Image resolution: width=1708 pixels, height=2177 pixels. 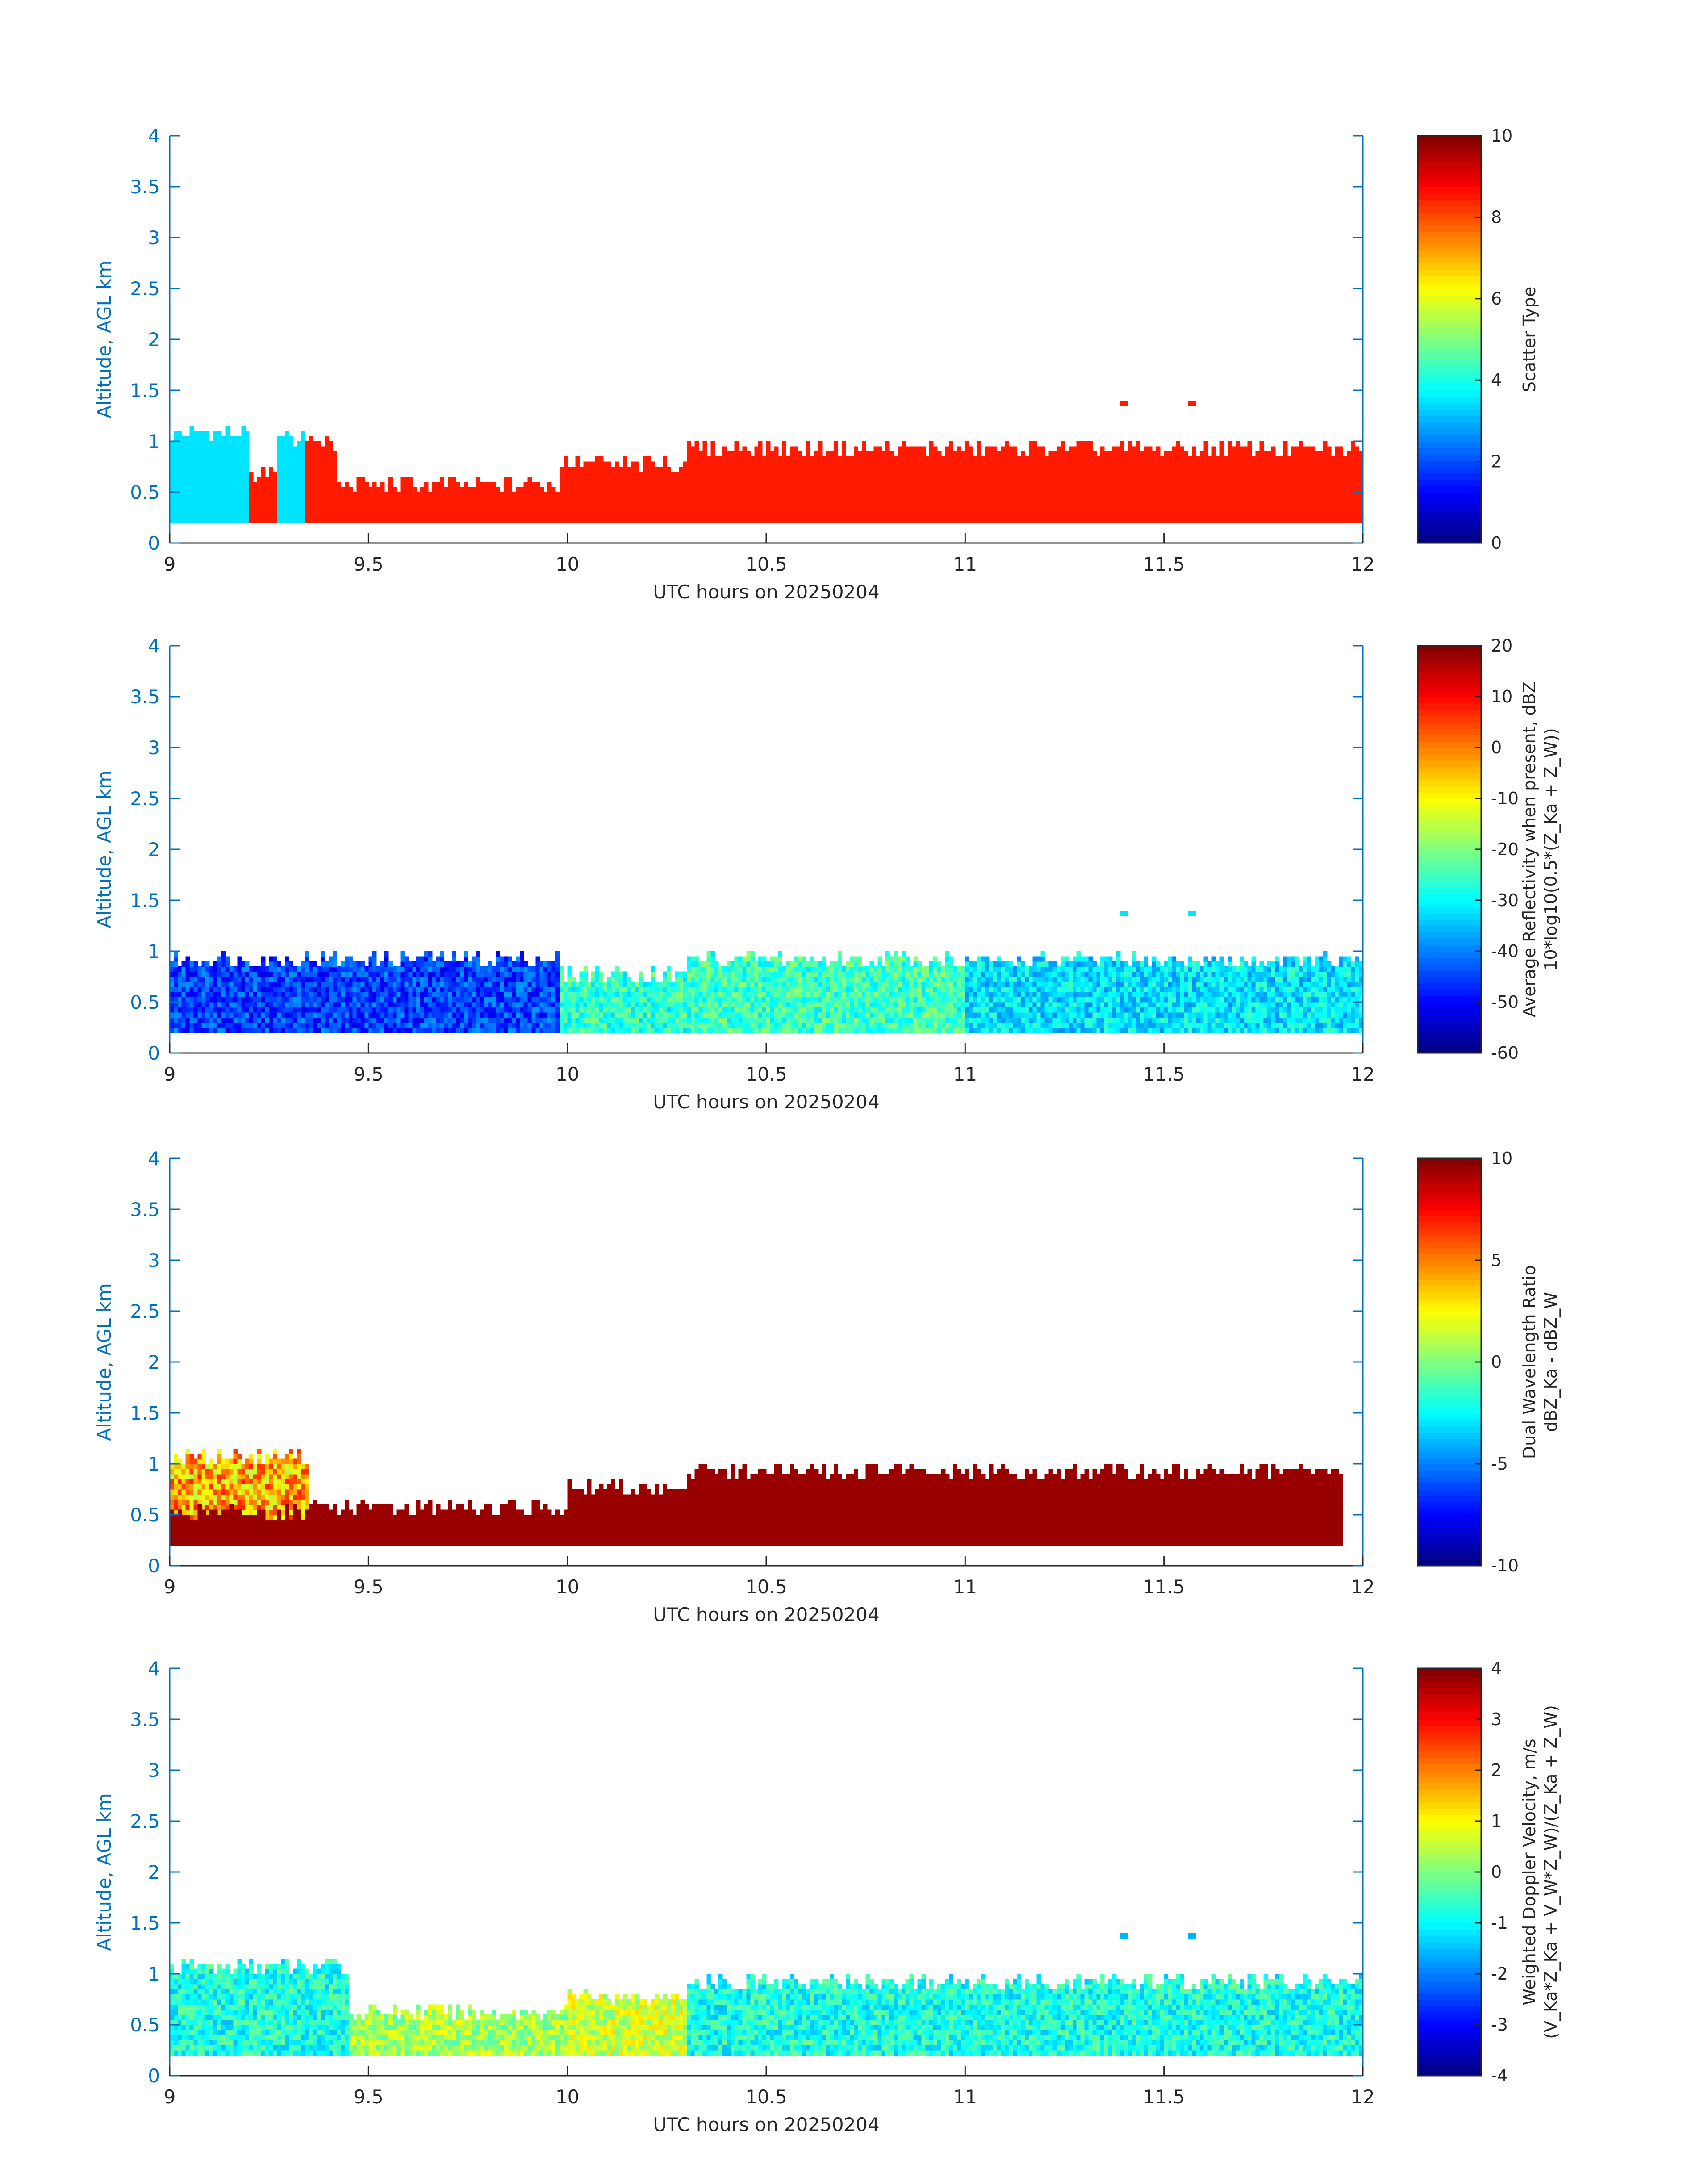 What do you see at coordinates (1505, 951) in the screenshot?
I see `colorbar-tick-label: -40` at bounding box center [1505, 951].